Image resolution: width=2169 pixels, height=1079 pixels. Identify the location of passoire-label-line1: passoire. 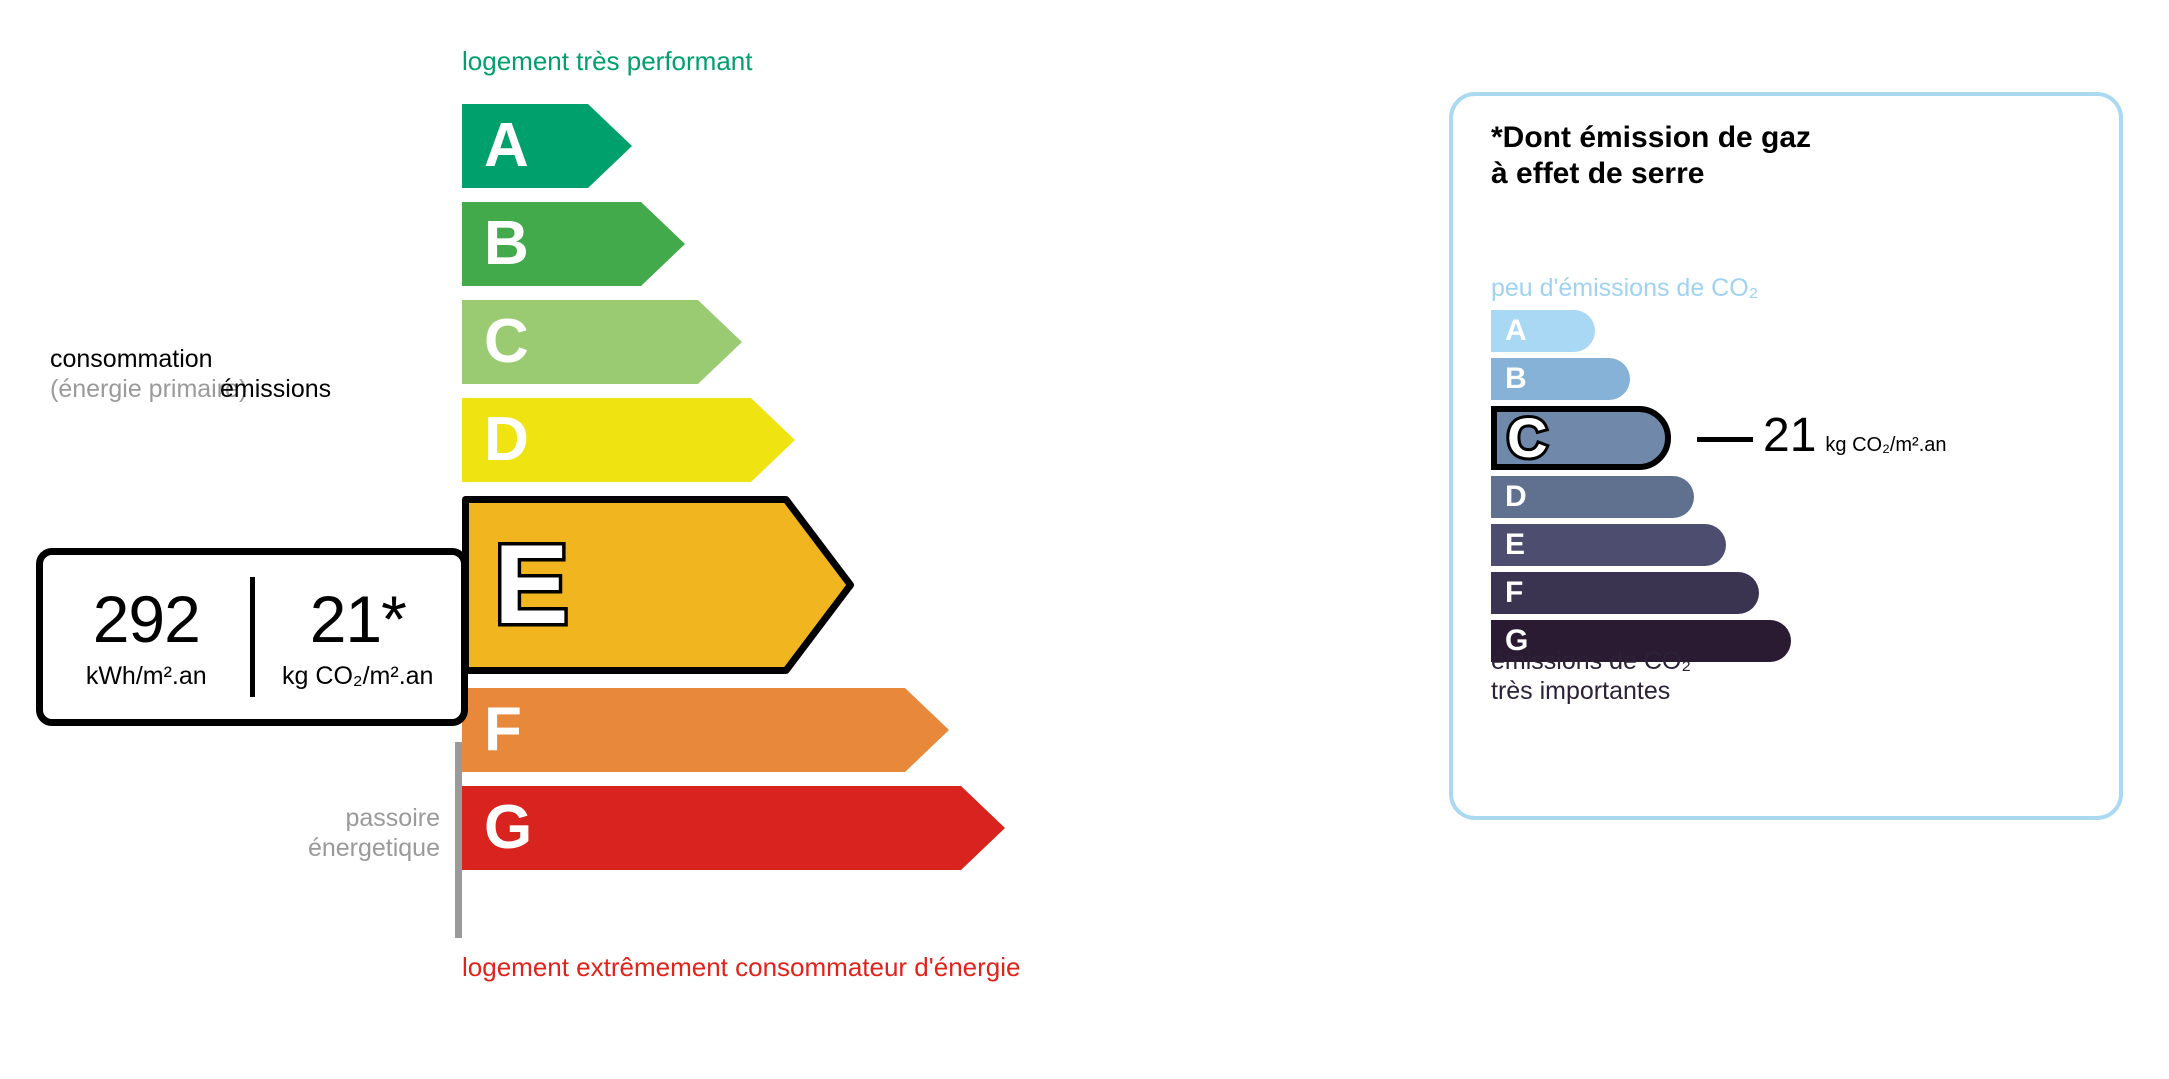
(393, 818).